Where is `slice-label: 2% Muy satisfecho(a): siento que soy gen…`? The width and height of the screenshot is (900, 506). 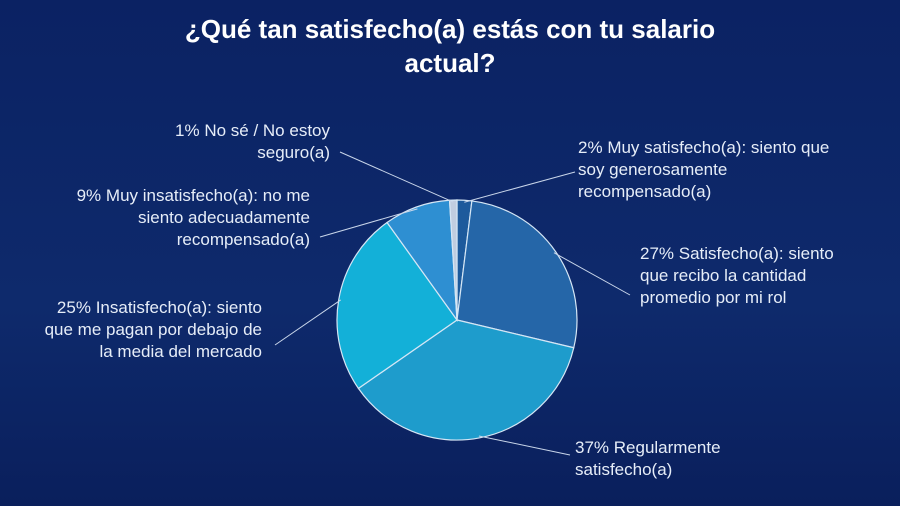 slice-label: 2% Muy satisfecho(a): siento que soy gen… is located at coordinates (713, 170).